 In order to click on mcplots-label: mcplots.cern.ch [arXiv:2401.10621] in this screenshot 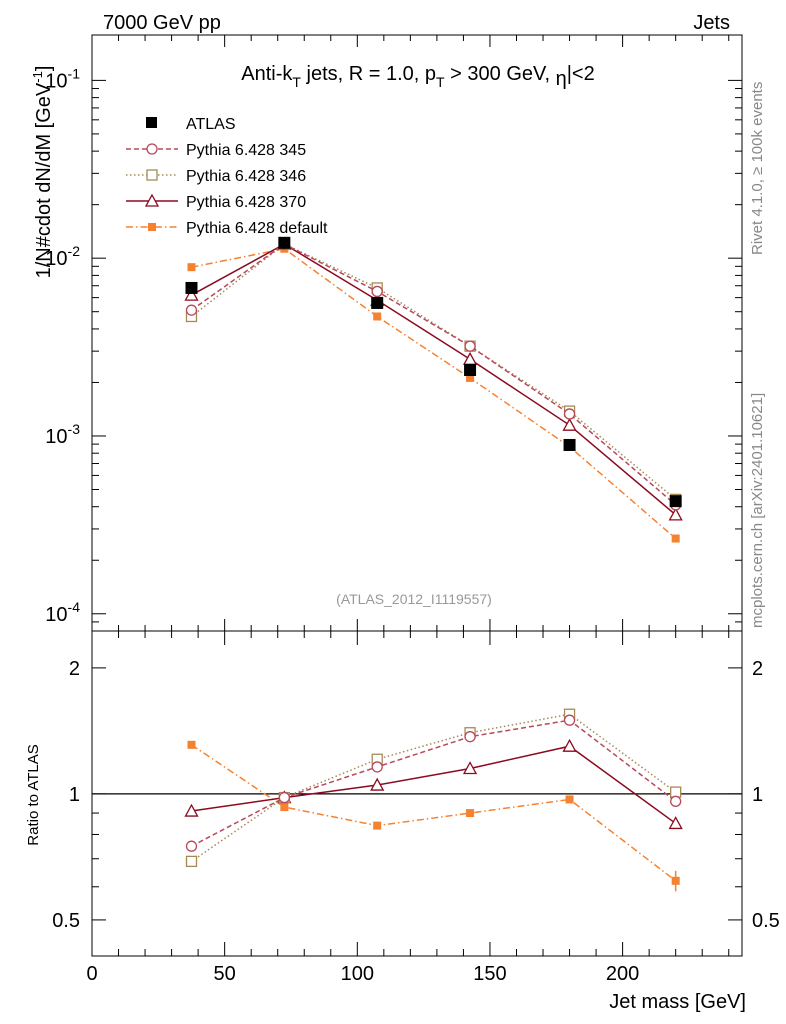, I will do `click(757, 510)`.